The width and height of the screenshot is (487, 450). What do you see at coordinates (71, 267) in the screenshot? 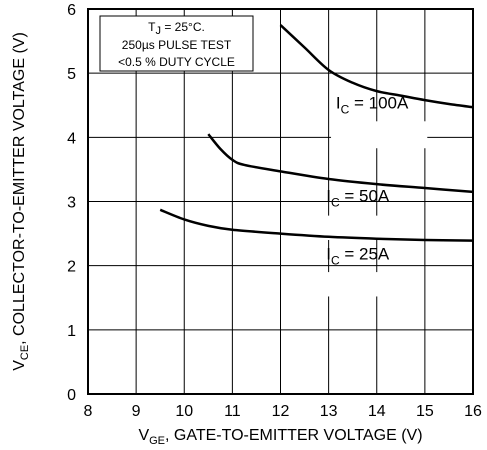
I see `y-tick-label: 2` at bounding box center [71, 267].